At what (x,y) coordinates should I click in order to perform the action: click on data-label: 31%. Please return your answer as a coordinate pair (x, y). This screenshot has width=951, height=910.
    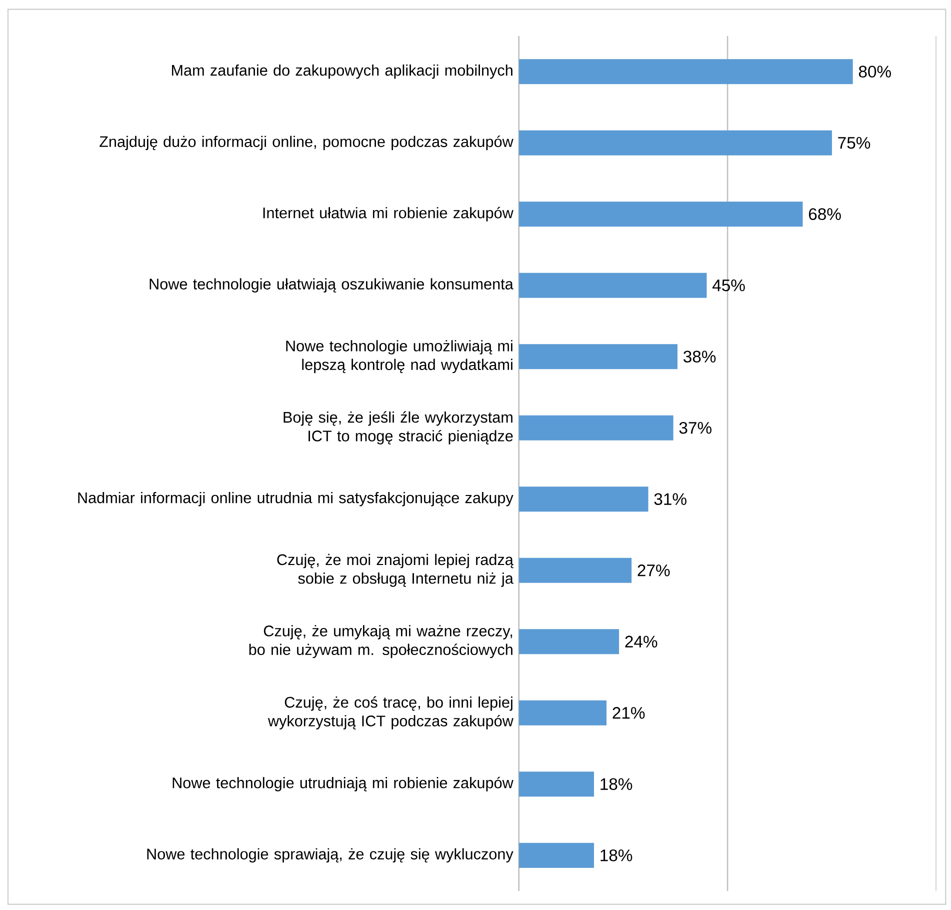
    Looking at the image, I should click on (670, 499).